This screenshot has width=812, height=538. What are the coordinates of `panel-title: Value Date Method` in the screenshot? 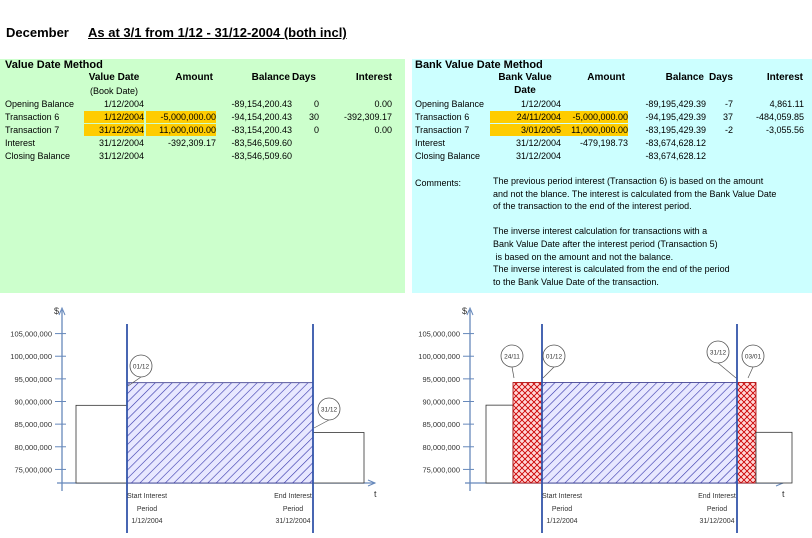 It's located at (54, 65).